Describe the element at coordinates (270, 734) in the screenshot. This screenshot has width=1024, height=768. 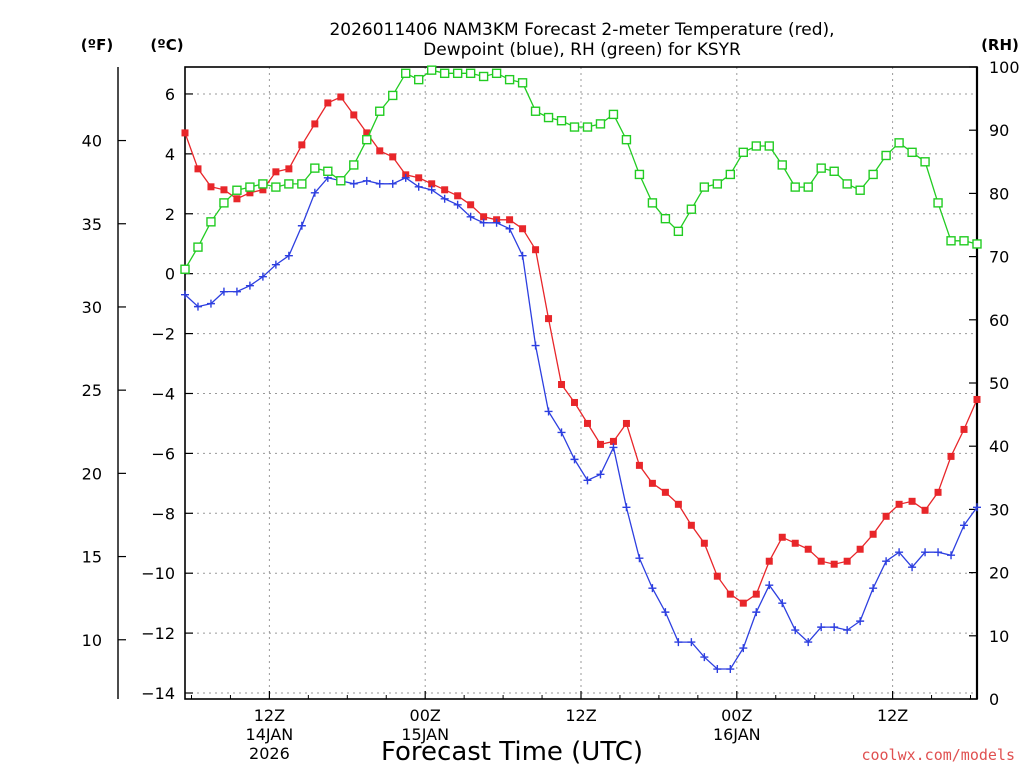
I see `x-tick-label-date: 14JAN` at that location.